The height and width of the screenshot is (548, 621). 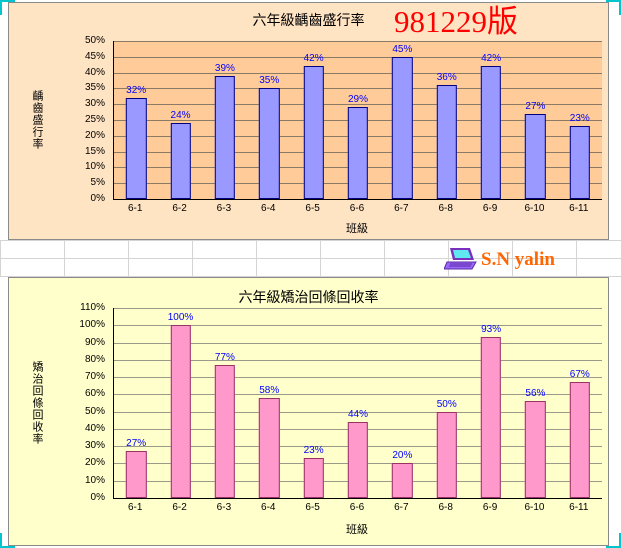 I want to click on x-tick-label: 6-2, so click(x=179, y=208).